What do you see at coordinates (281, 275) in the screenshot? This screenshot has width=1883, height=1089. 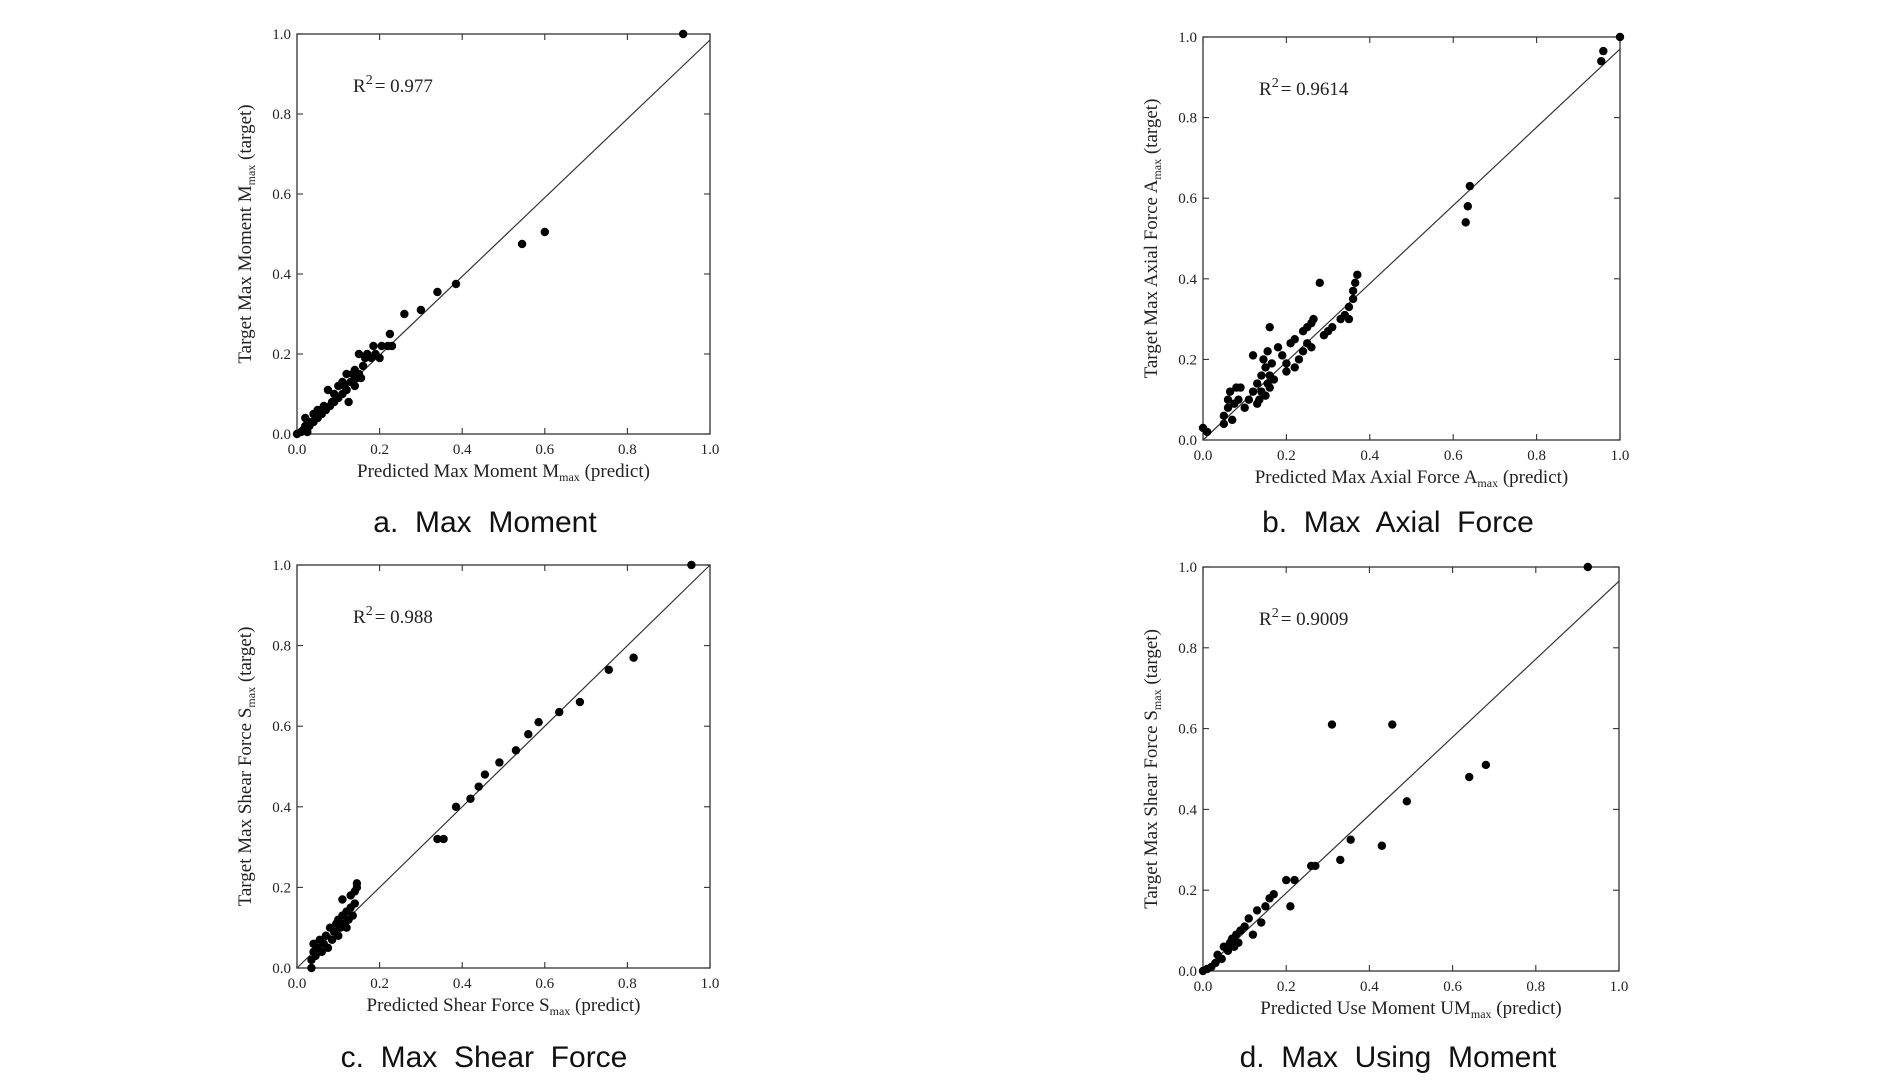 I see `y-tick-label: 0.4` at bounding box center [281, 275].